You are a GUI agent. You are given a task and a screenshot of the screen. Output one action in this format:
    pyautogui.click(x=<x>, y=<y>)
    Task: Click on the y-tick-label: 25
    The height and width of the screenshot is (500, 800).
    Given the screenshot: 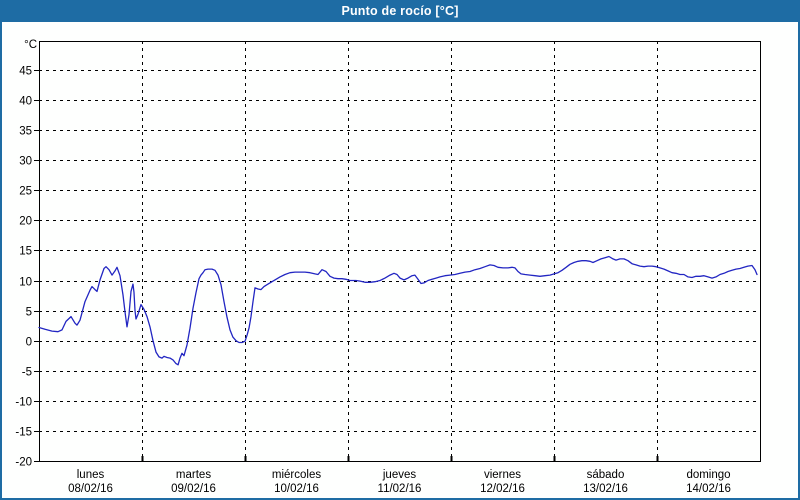 What is the action you would take?
    pyautogui.click(x=25, y=192)
    